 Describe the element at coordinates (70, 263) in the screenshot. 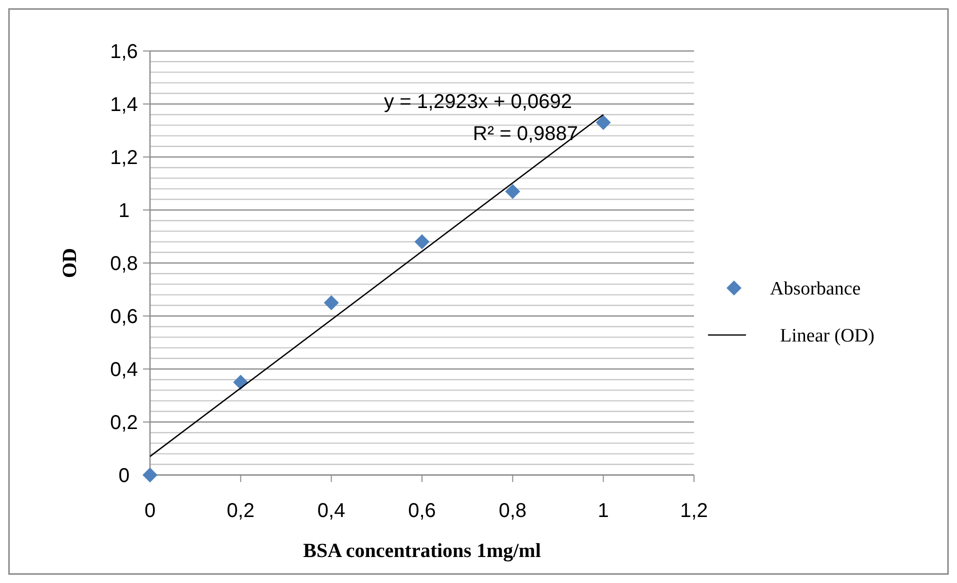

I see `y-axis-title: OD` at that location.